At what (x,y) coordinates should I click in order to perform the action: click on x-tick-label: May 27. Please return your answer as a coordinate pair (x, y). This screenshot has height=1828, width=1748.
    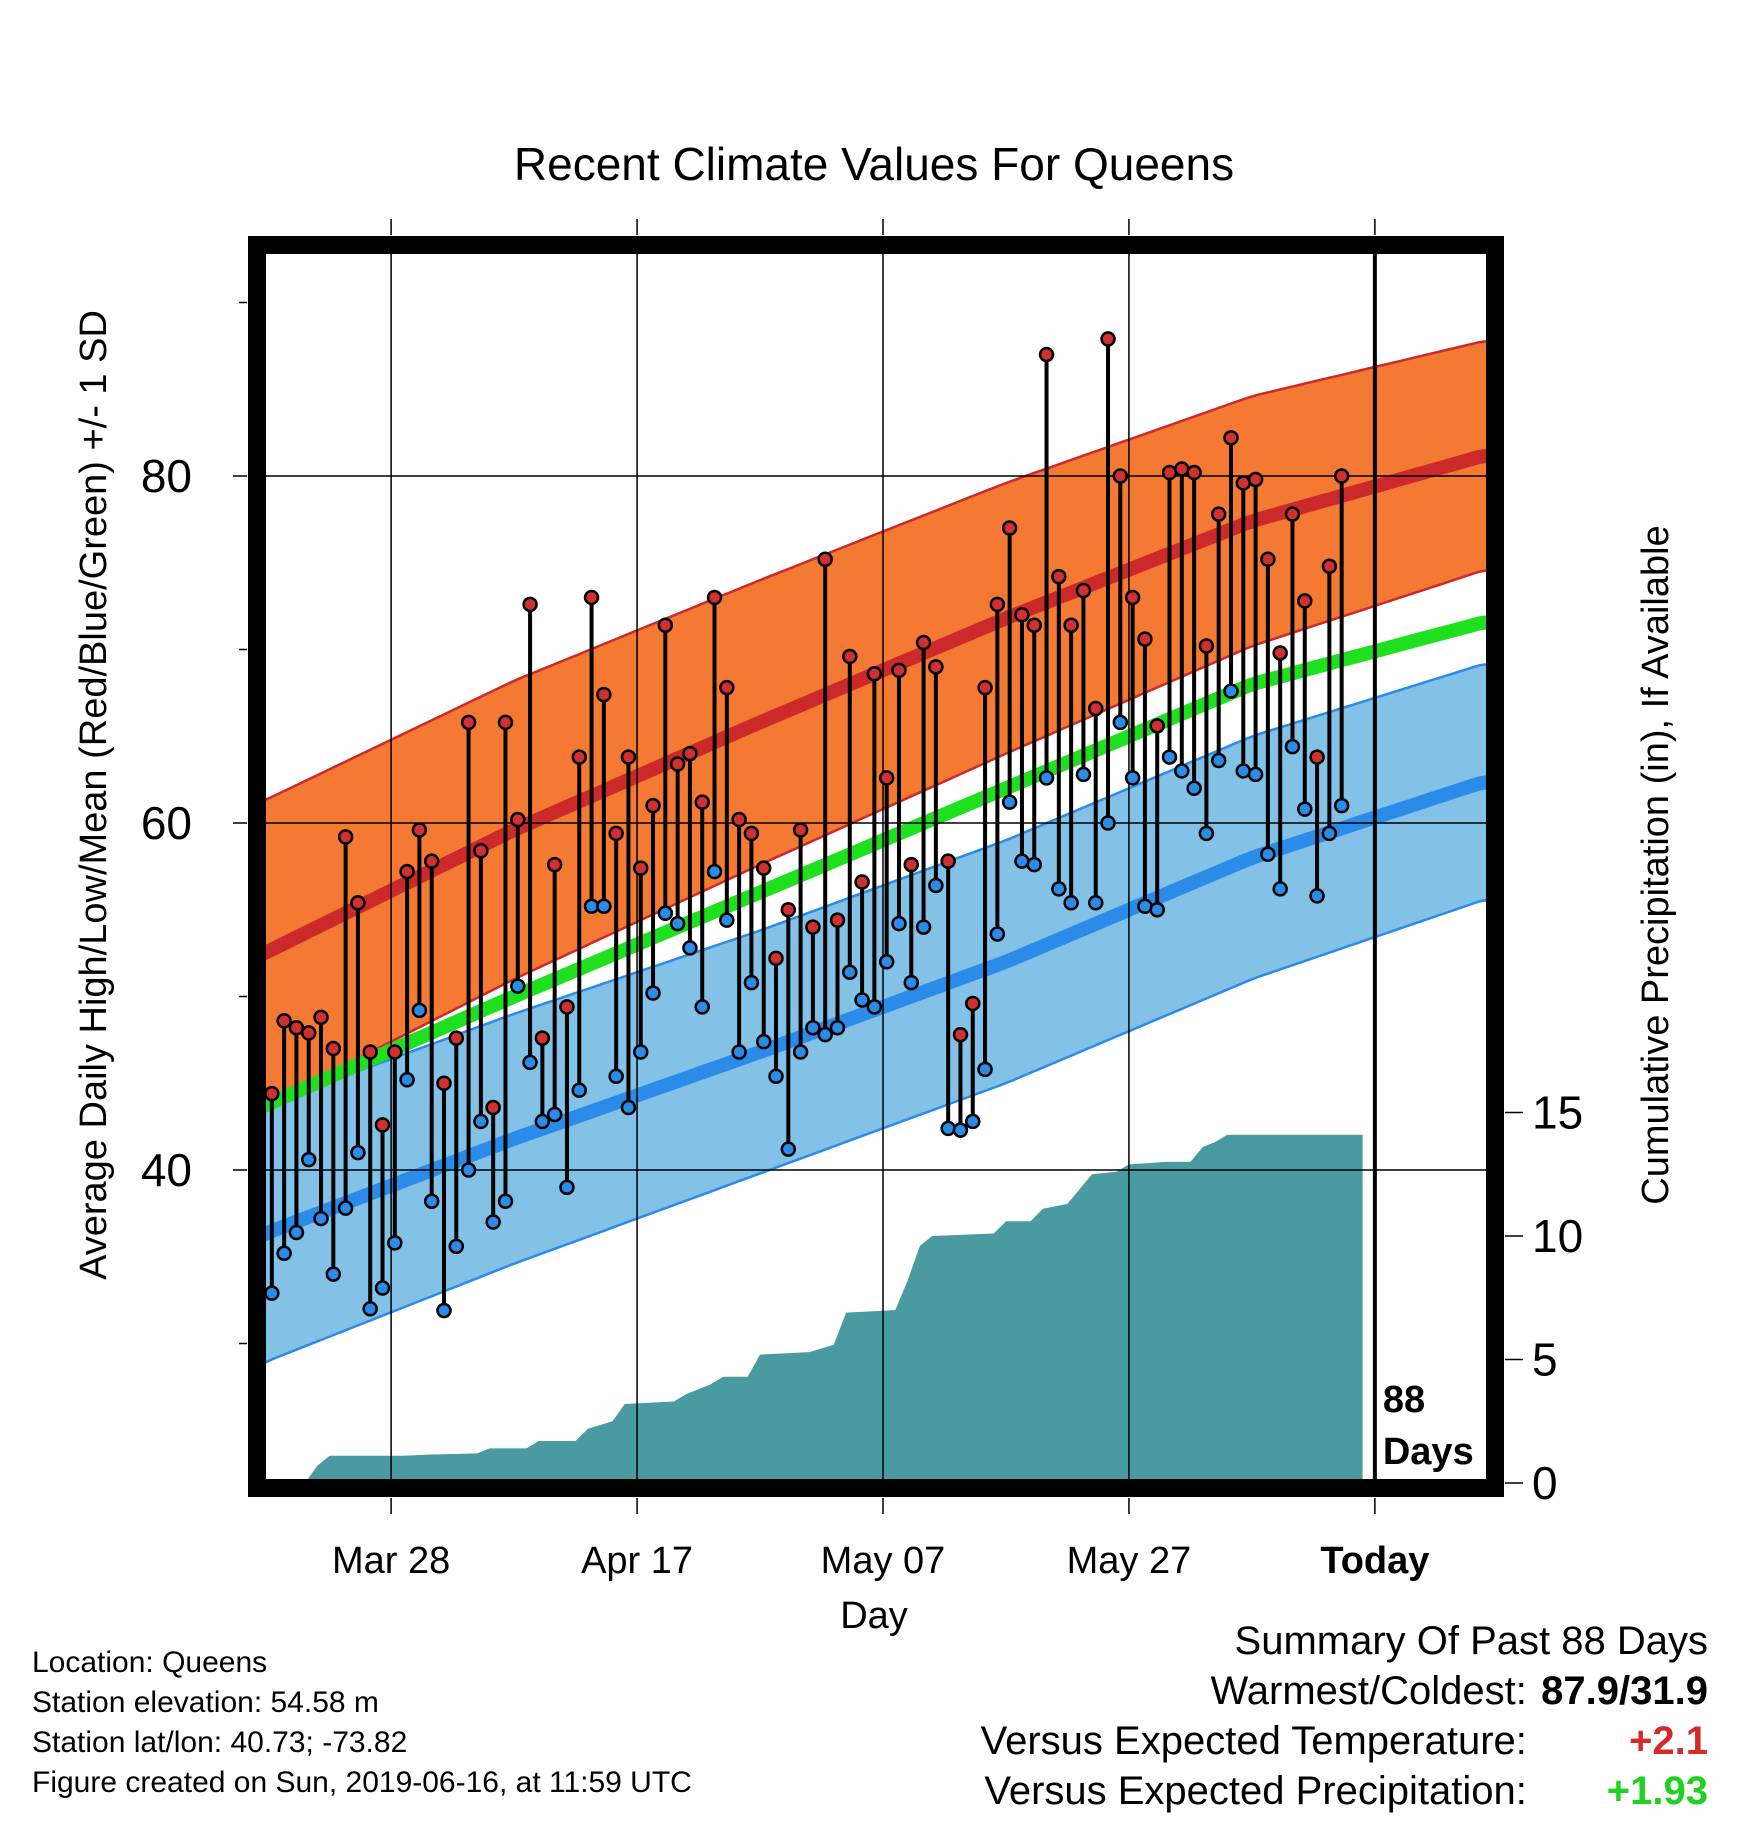
    Looking at the image, I should click on (1129, 1561).